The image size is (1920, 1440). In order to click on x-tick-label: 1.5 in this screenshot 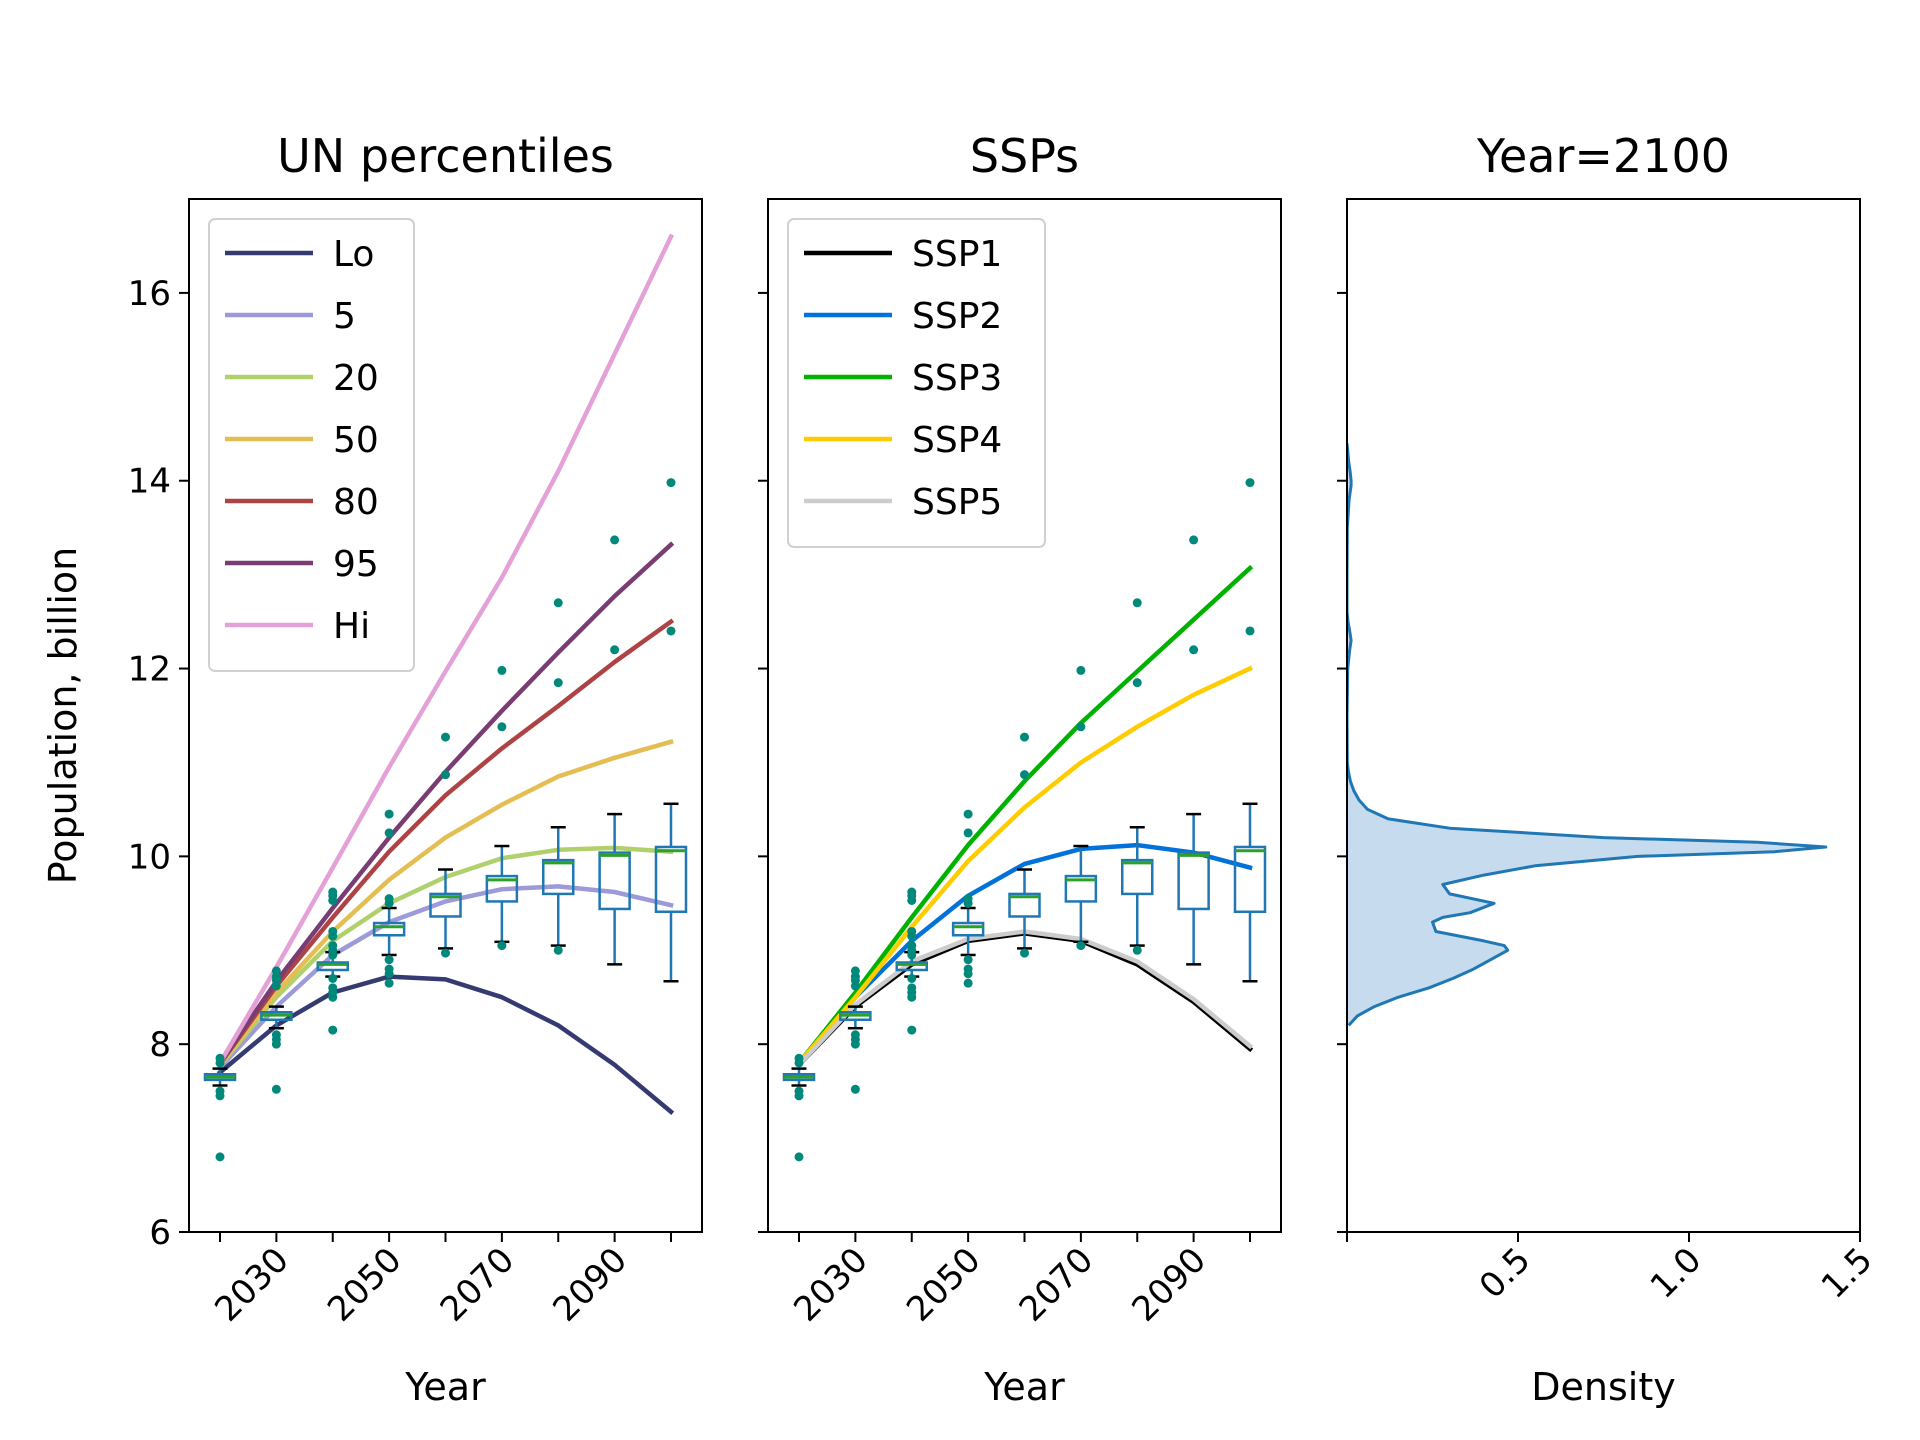, I will do `click(1847, 1273)`.